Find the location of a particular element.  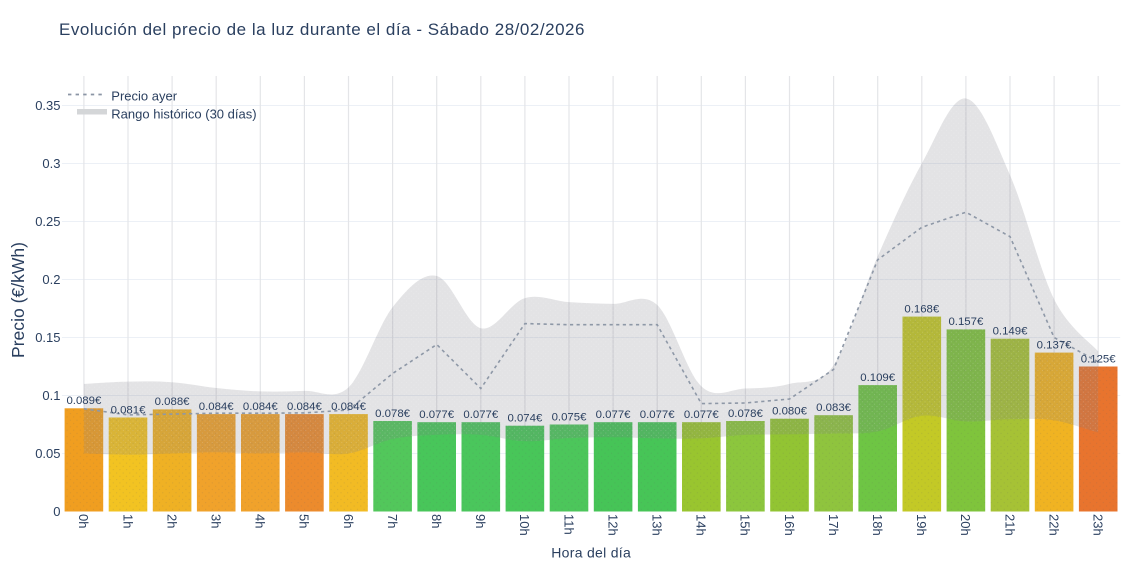

svg-text: 13h is located at coordinates (657, 525).